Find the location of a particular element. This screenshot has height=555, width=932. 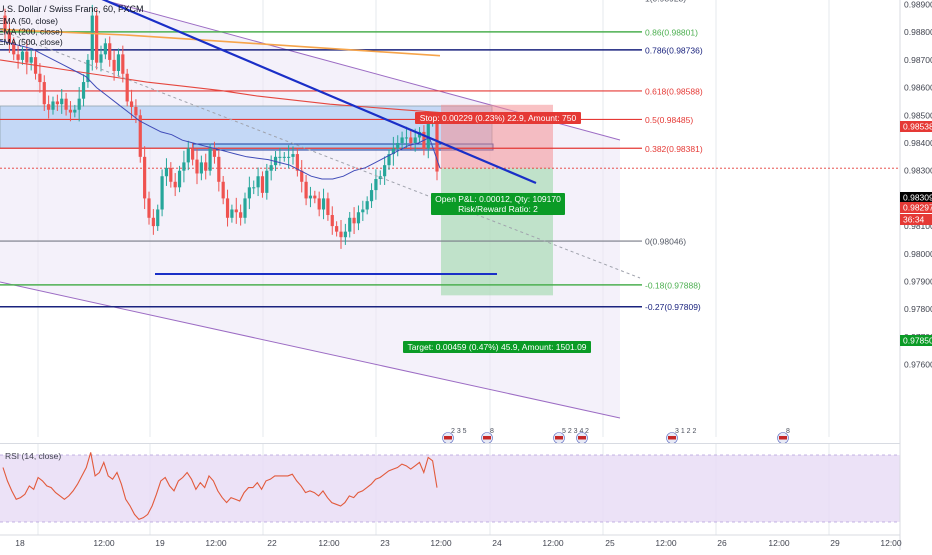

target-zone is located at coordinates (497, 232).